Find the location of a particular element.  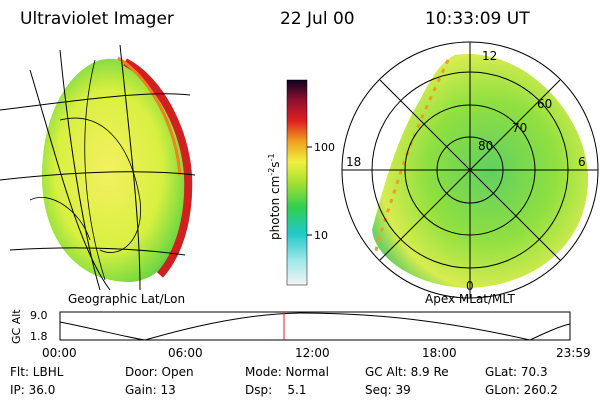

panel-label: Apex MLat/MLT is located at coordinates (470, 299).